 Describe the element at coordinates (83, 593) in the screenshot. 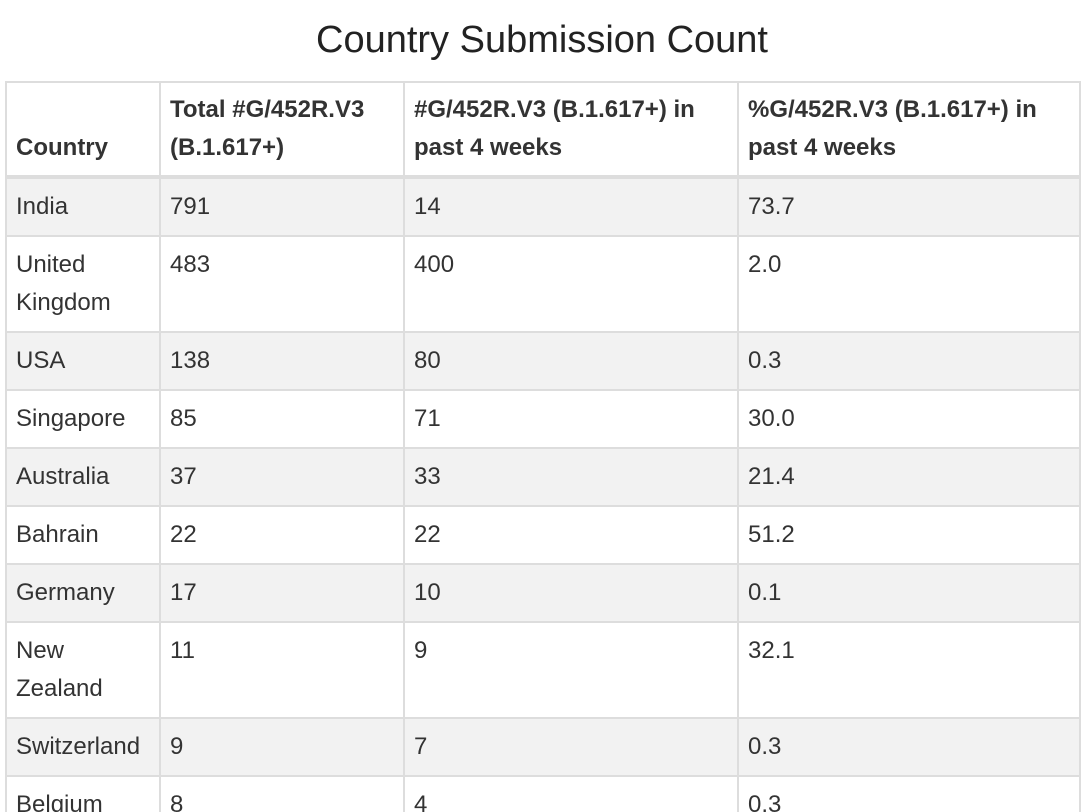

I see `country-cell: Germany` at that location.